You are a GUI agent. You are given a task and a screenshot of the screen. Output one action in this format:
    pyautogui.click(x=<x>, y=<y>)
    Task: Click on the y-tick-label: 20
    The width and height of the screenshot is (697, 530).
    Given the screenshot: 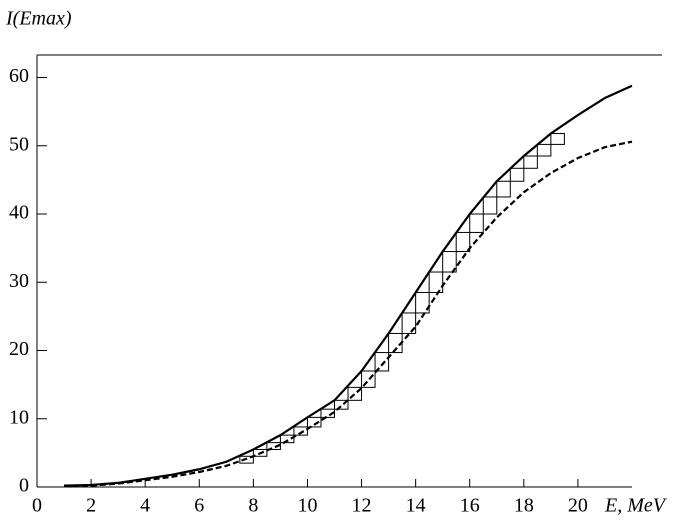 What is the action you would take?
    pyautogui.click(x=19, y=349)
    